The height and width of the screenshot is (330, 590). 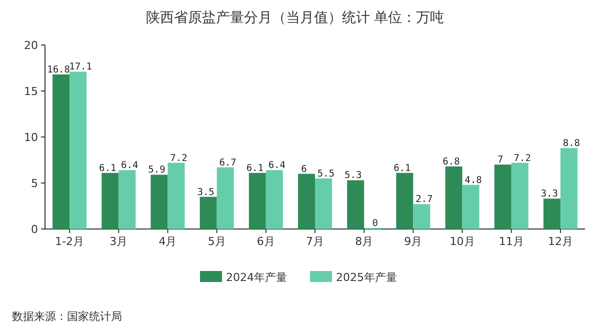 What do you see at coordinates (31, 45) in the screenshot?
I see `y-tick-label: 20` at bounding box center [31, 45].